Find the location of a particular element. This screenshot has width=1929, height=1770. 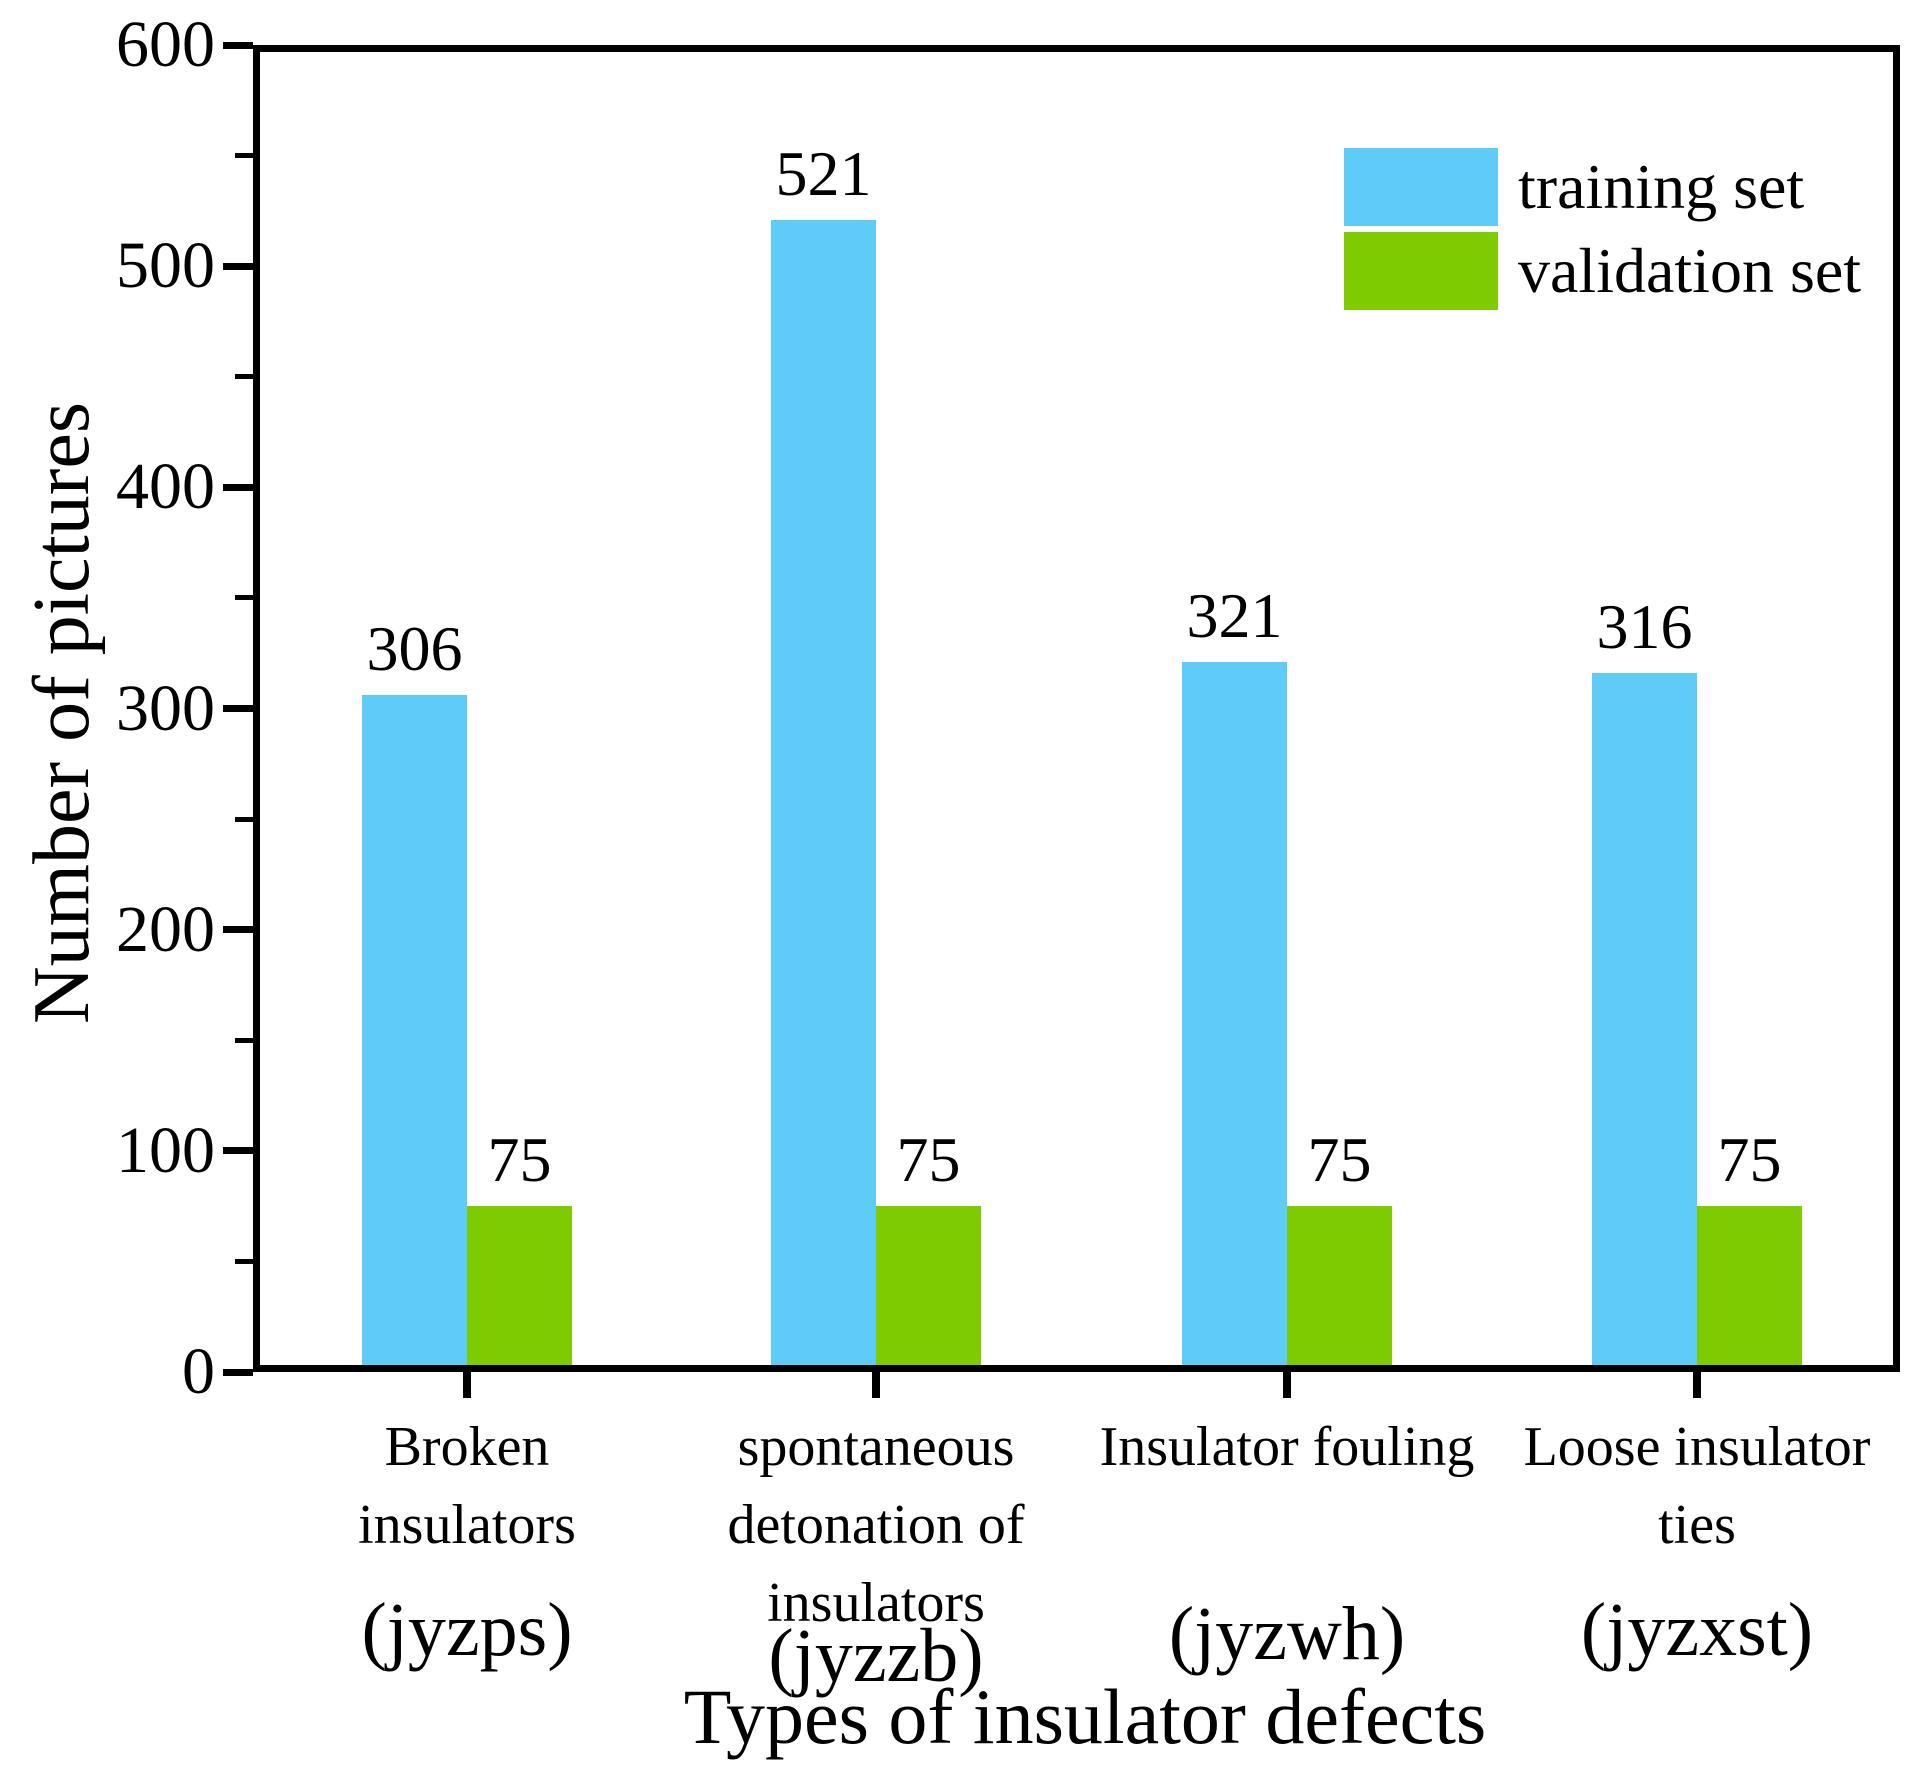

bar-validation-set-jyzxst is located at coordinates (1749, 1289).